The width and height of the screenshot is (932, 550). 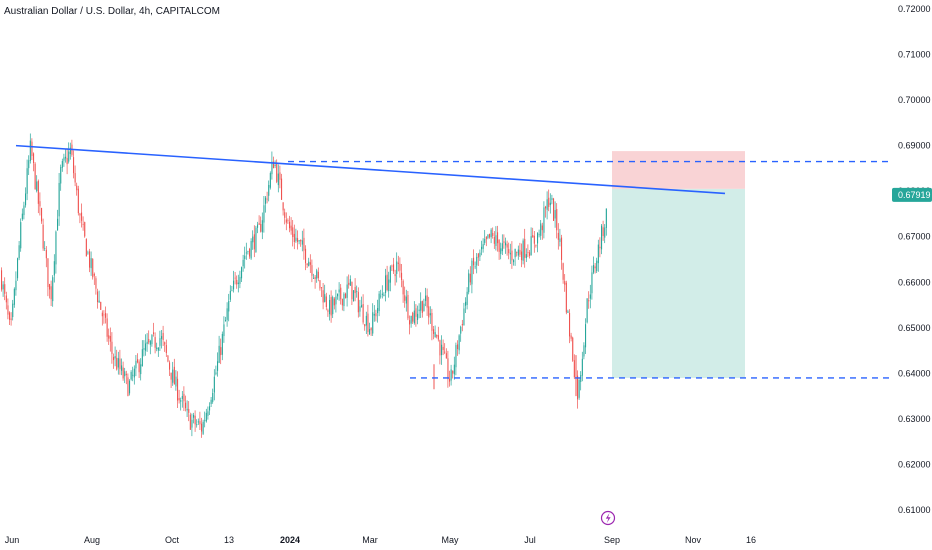 What do you see at coordinates (914, 328) in the screenshot?
I see `price-tick-label: 0.65000` at bounding box center [914, 328].